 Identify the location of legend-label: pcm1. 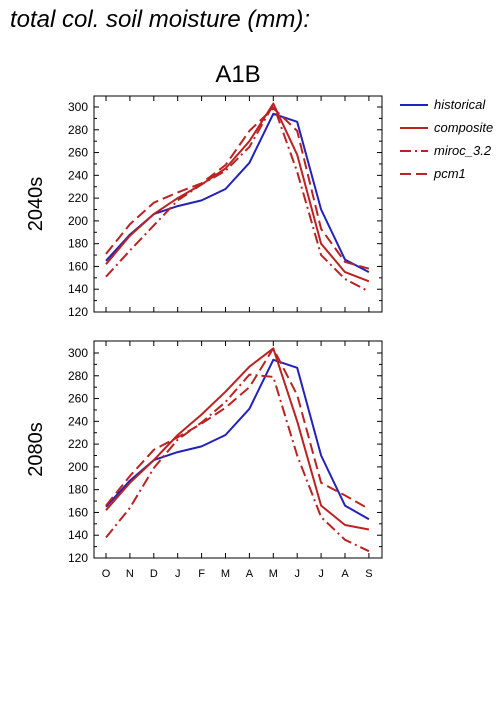
(449, 173).